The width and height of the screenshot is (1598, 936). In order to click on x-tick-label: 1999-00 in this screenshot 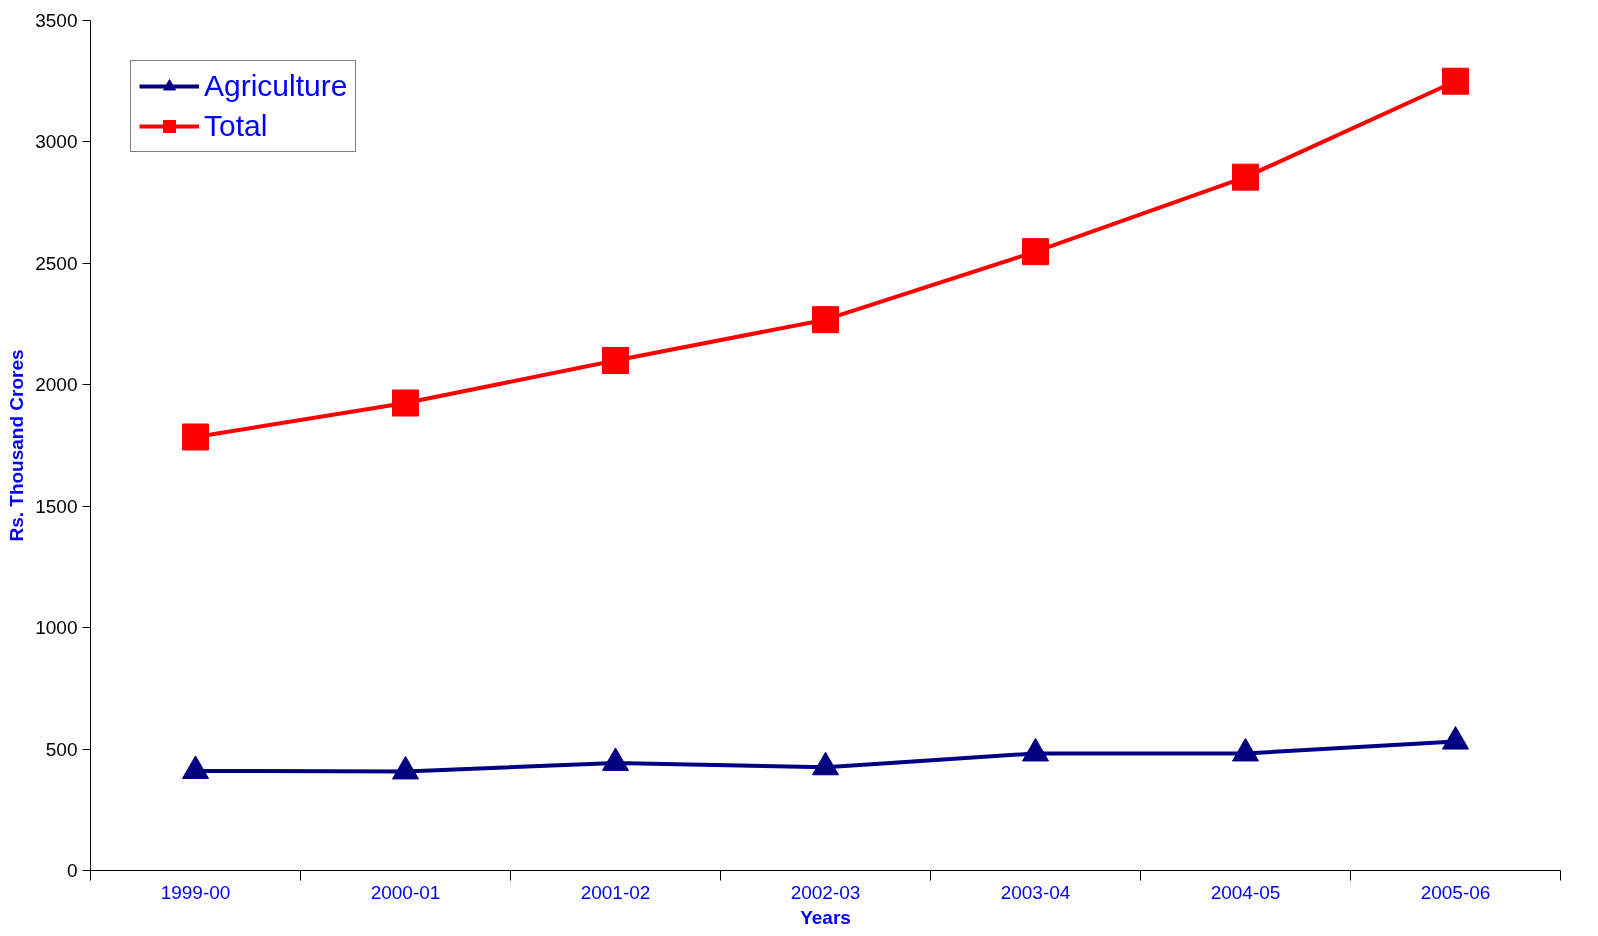, I will do `click(195, 892)`.